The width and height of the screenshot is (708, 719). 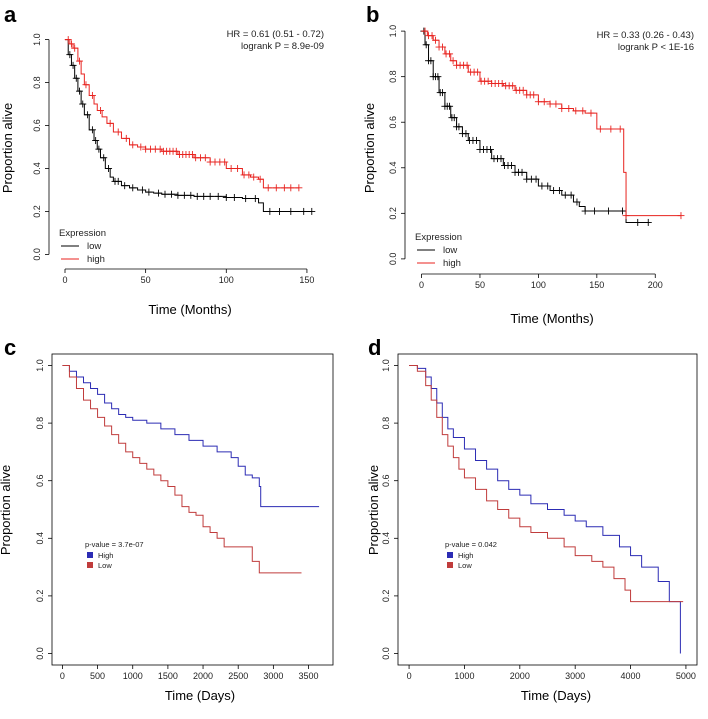 What do you see at coordinates (168, 676) in the screenshot?
I see `x-tick-label: 1500` at bounding box center [168, 676].